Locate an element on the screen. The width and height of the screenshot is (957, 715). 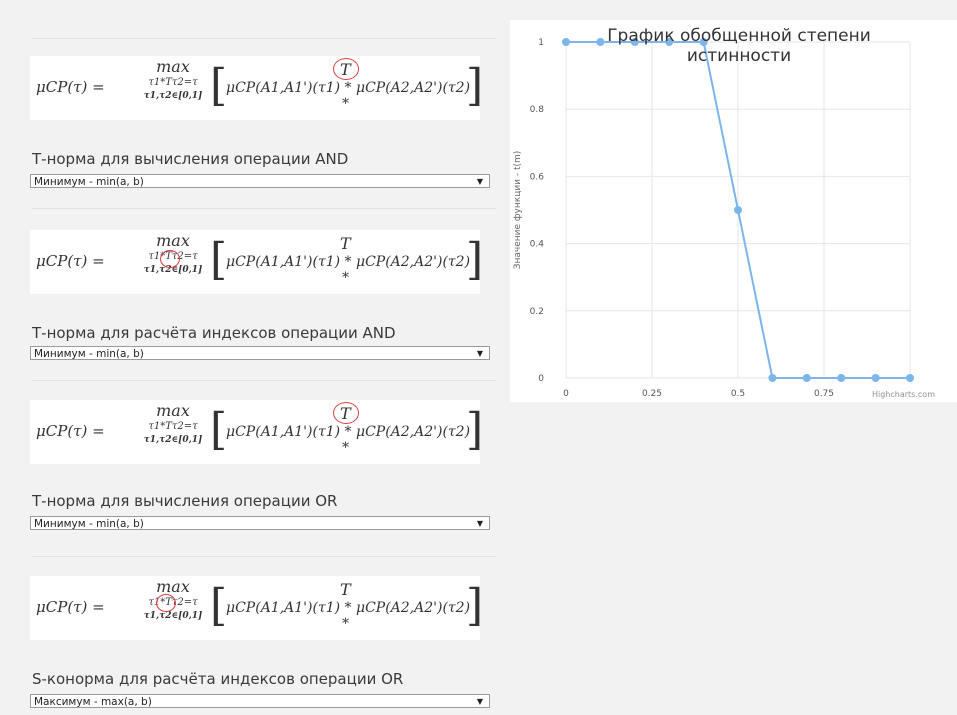
section-label: Т-норма для вычисления операции AND is located at coordinates (190, 159).